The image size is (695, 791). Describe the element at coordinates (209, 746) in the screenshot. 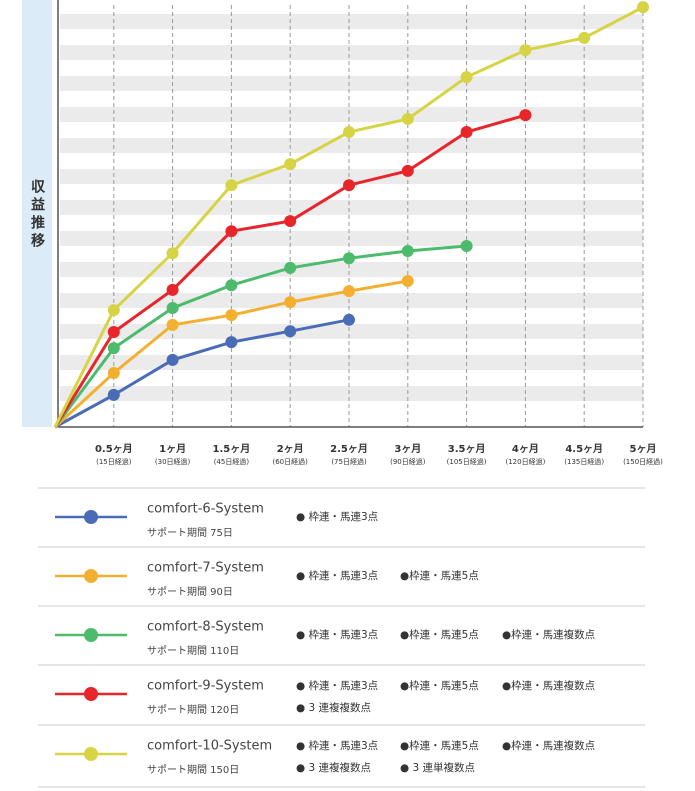

I see `legend-name: comfort-10-System` at that location.